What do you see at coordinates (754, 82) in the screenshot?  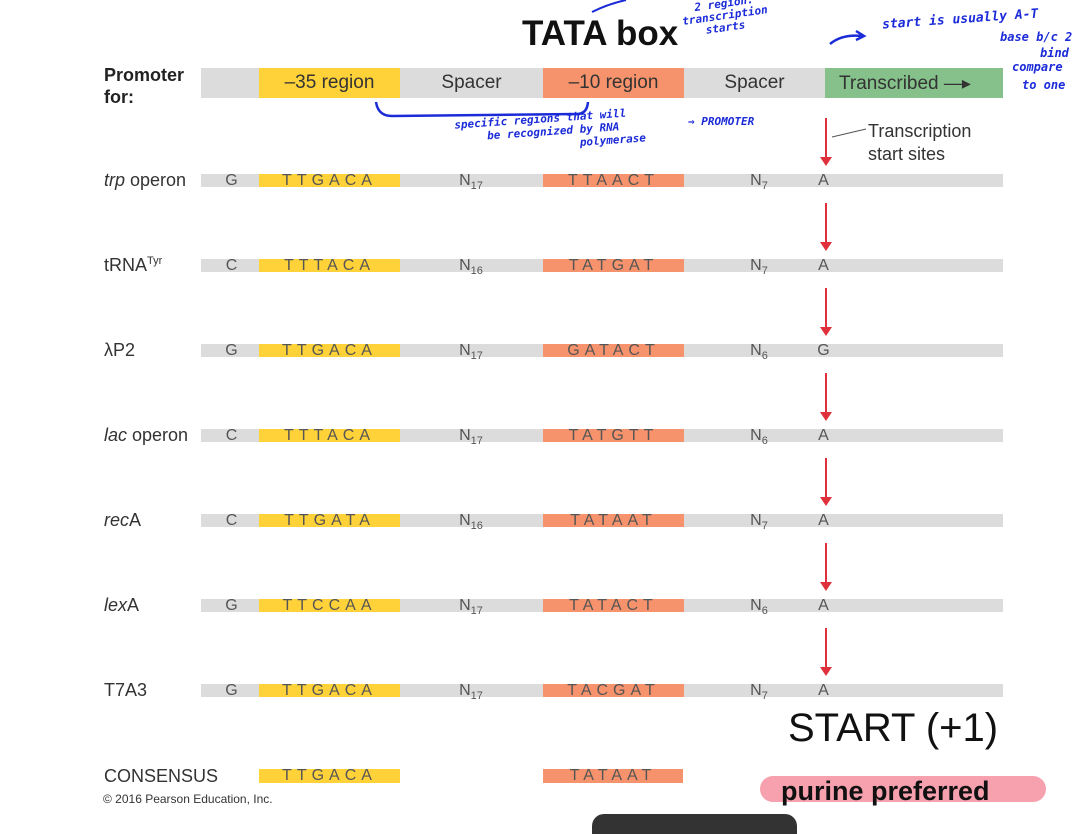 I see `region-spacer-2-label: Spacer` at bounding box center [754, 82].